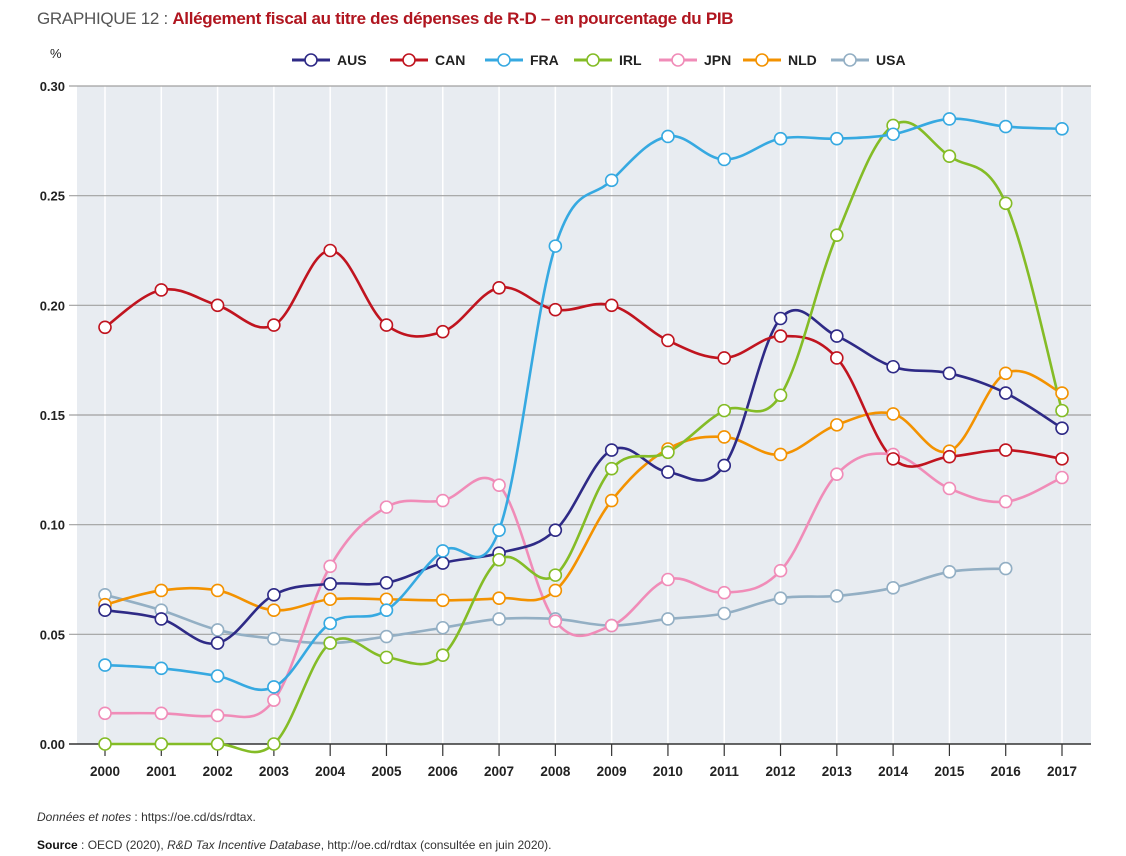  What do you see at coordinates (105, 771) in the screenshot?
I see `x-tick-label: 2000` at bounding box center [105, 771].